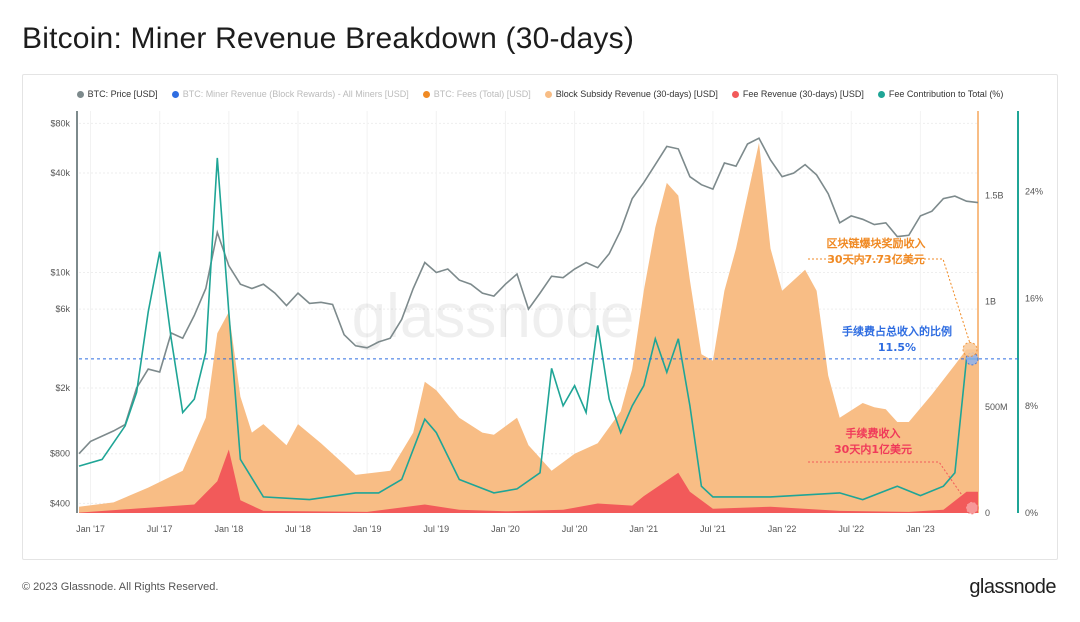 The image size is (1080, 622). What do you see at coordinates (436, 529) in the screenshot?
I see `x-tick-label: Jul '19` at bounding box center [436, 529].